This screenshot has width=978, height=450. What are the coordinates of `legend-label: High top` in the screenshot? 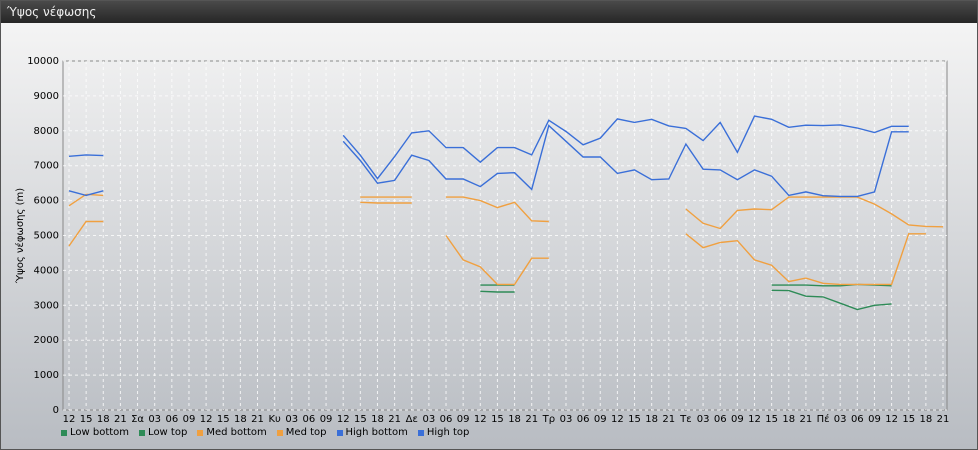 It's located at (448, 432).